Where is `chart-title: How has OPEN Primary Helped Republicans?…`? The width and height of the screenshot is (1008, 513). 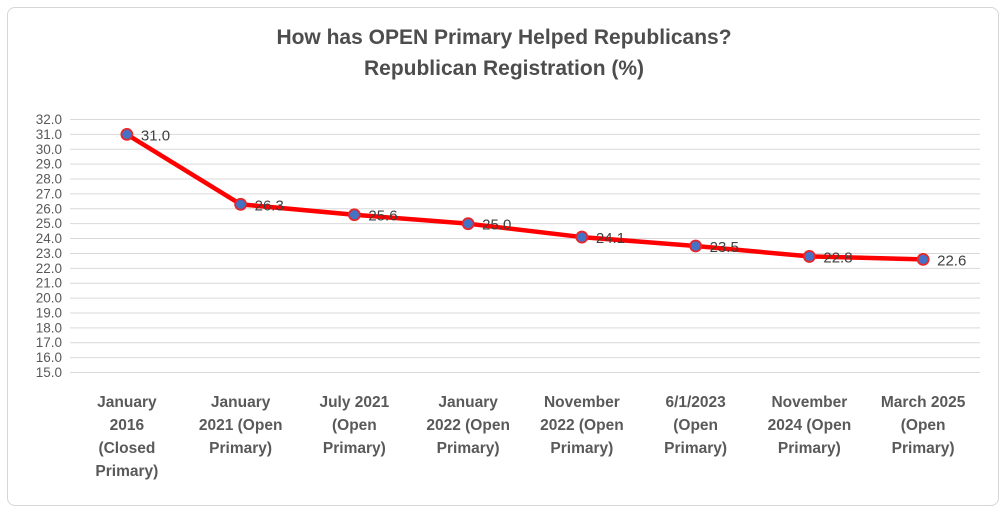 chart-title: How has OPEN Primary Helped Republicans?… is located at coordinates (504, 53).